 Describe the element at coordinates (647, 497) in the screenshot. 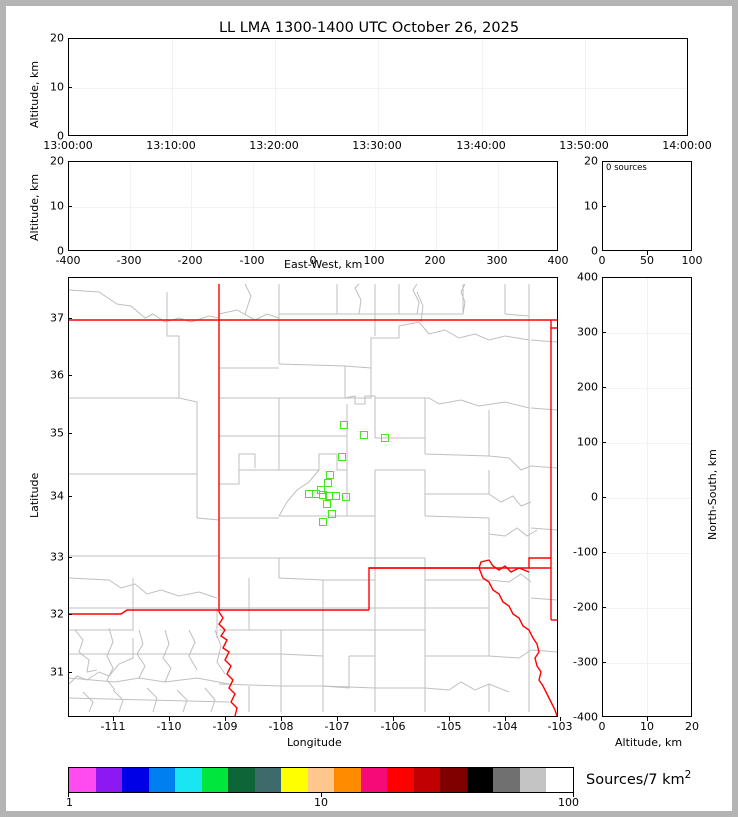

I see `panel-altitude-northsouth` at that location.